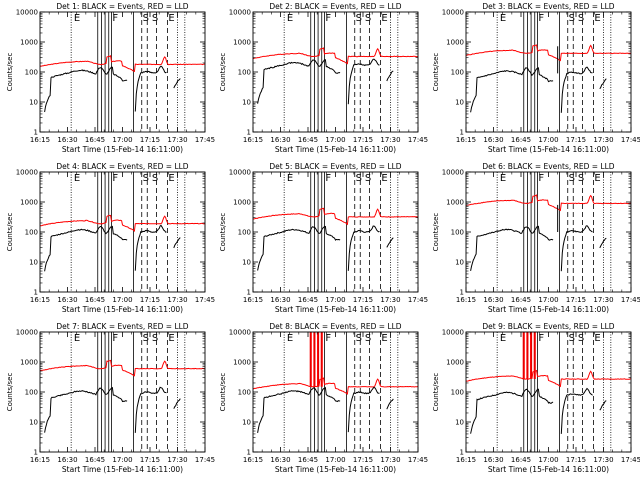 The width and height of the screenshot is (640, 480). Describe the element at coordinates (335, 166) in the screenshot. I see `panel-title: Det 5: BLACK = Events, RED = LLD` at that location.